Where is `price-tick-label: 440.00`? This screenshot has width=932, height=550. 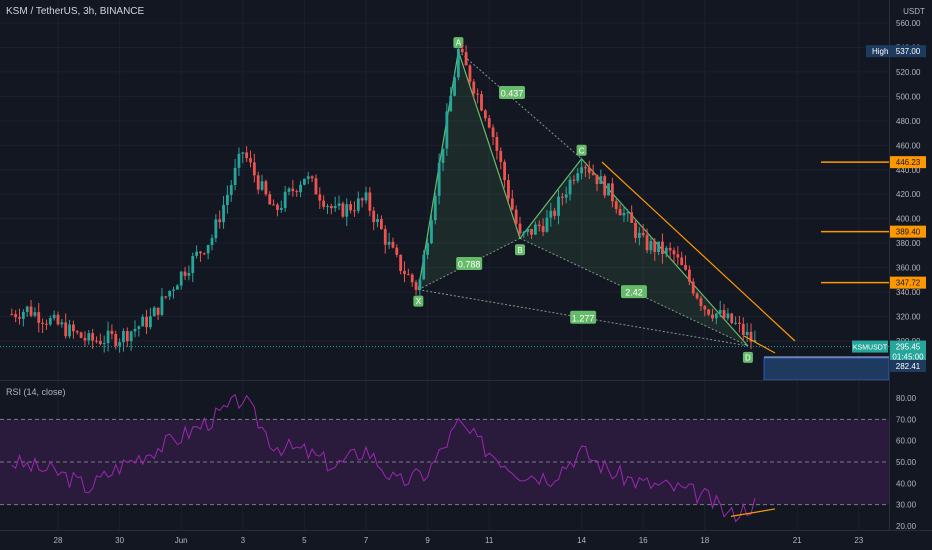 price-tick-label: 440.00 is located at coordinates (908, 170).